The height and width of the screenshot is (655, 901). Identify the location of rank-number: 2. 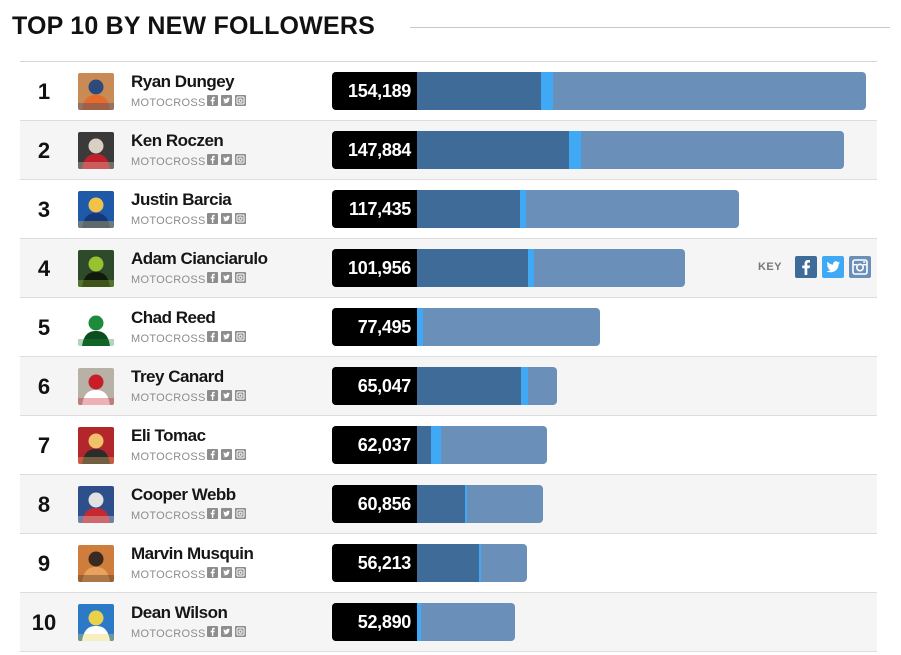
(44, 150).